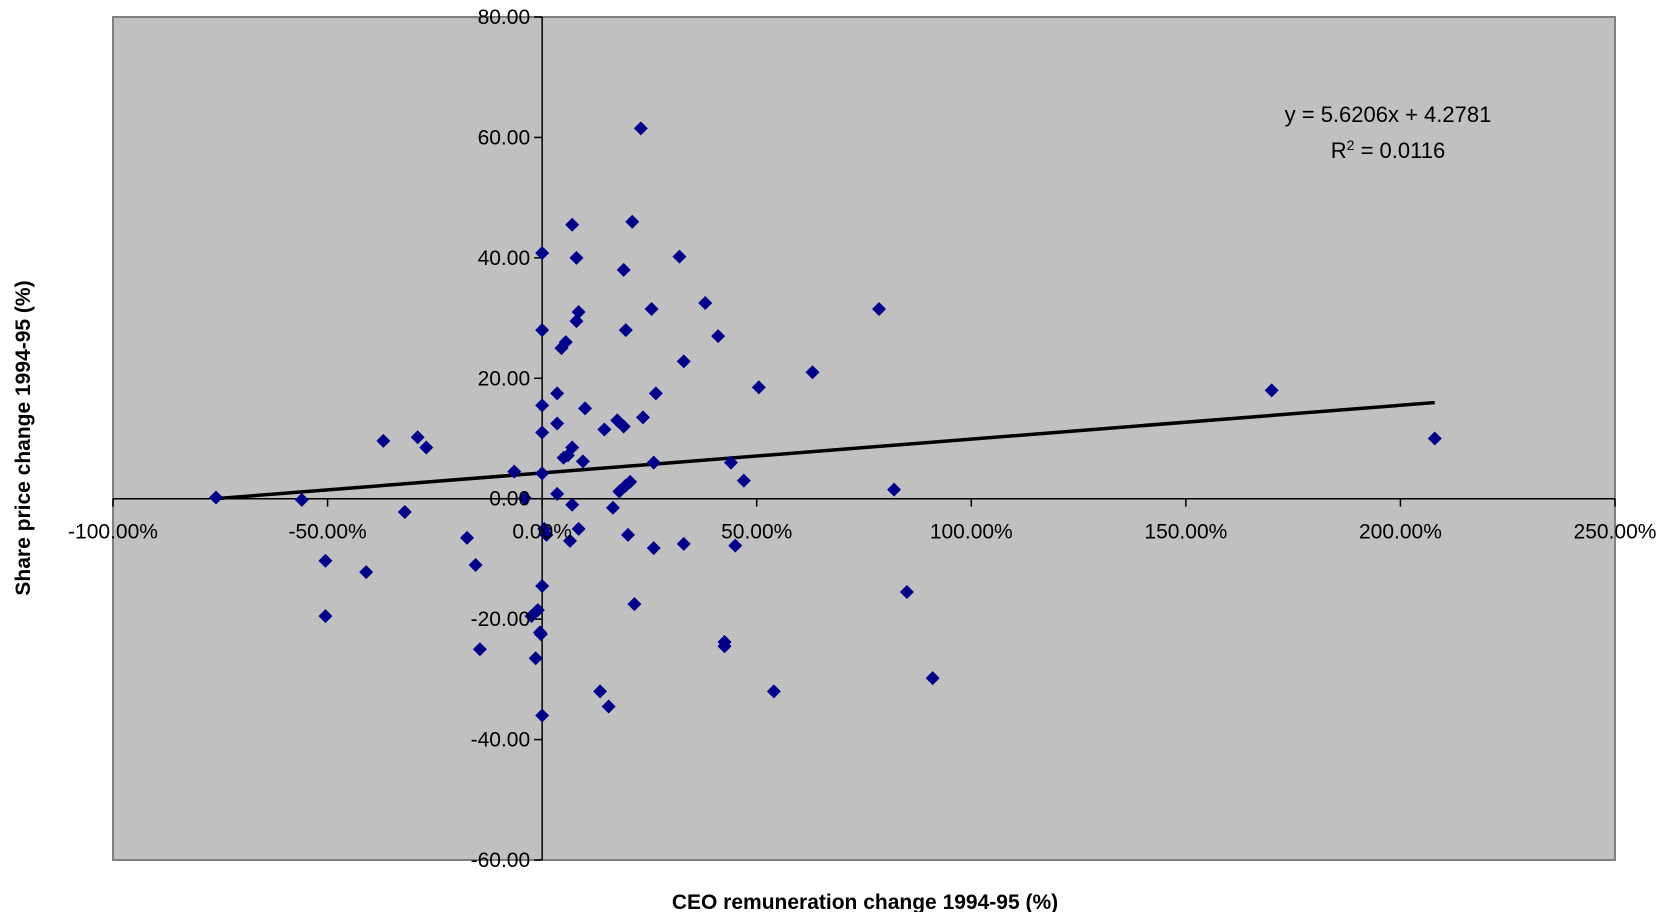 This screenshot has height=912, width=1671. Describe the element at coordinates (501, 740) in the screenshot. I see `y-tick-label: -40.00` at that location.